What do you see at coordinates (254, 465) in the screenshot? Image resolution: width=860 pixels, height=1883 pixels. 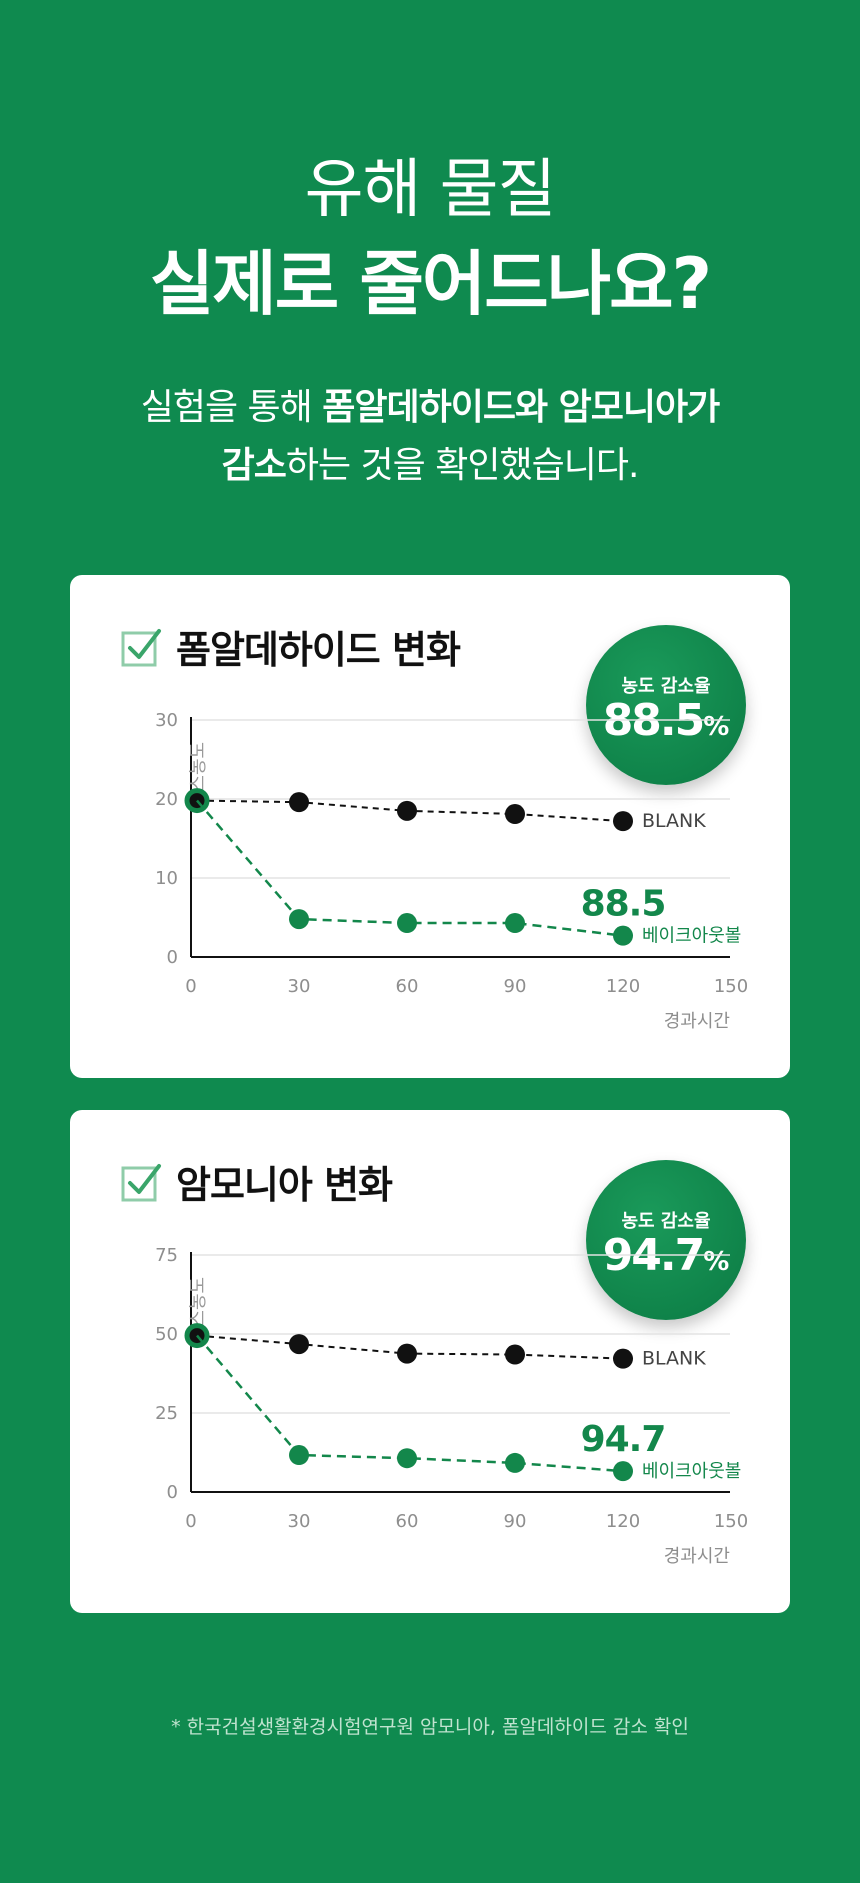 I see `subtitle-highlight: 감소` at bounding box center [254, 465].